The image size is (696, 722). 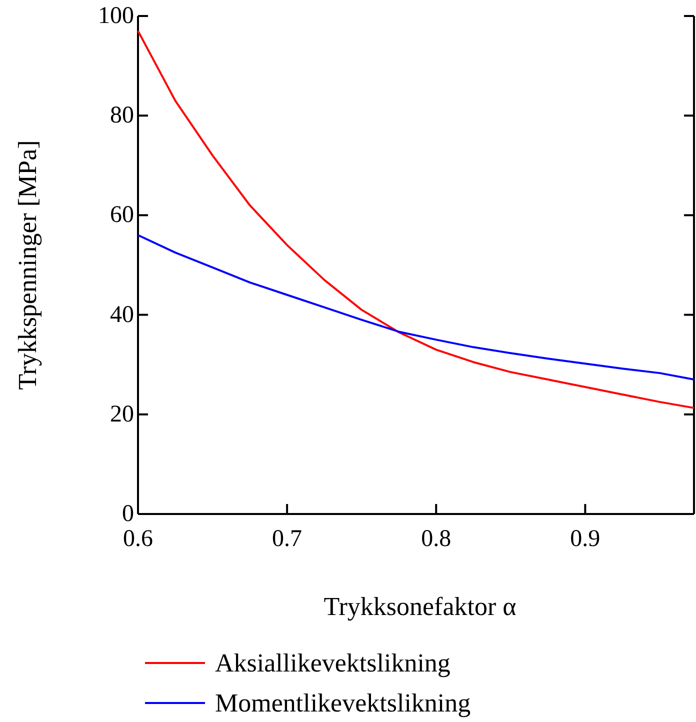 I want to click on x-tick-label: 0.9, so click(x=585, y=539).